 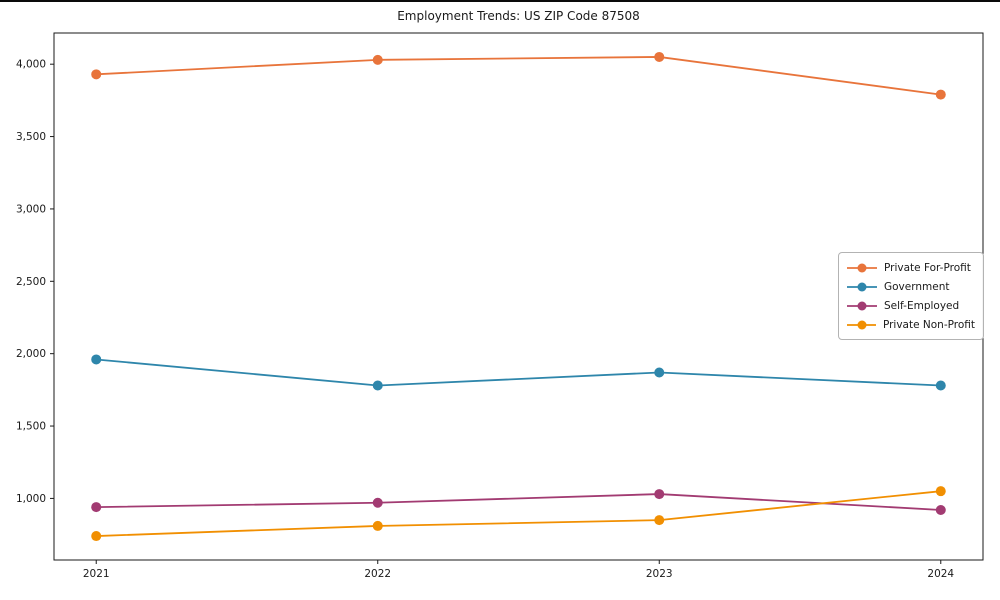 What do you see at coordinates (940, 94) in the screenshot?
I see `data-point-private-for-profit-2024` at bounding box center [940, 94].